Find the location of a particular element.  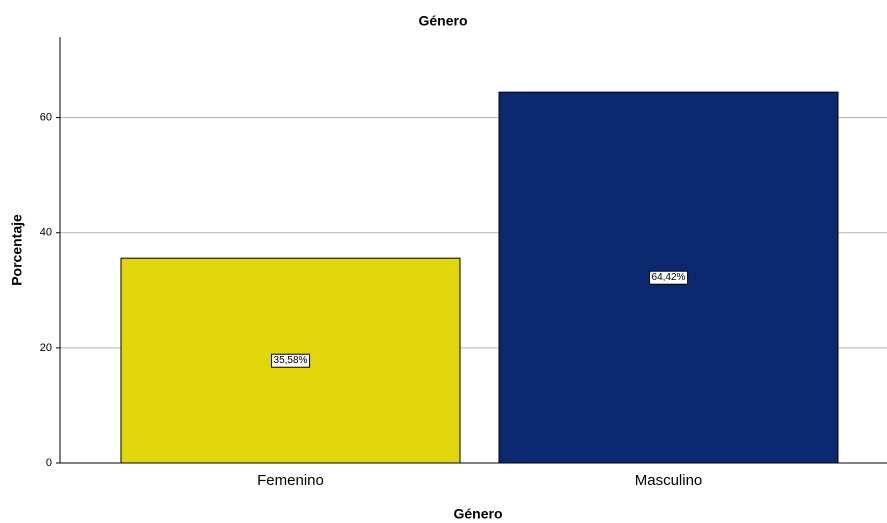

data-label: 64,42% is located at coordinates (669, 277).